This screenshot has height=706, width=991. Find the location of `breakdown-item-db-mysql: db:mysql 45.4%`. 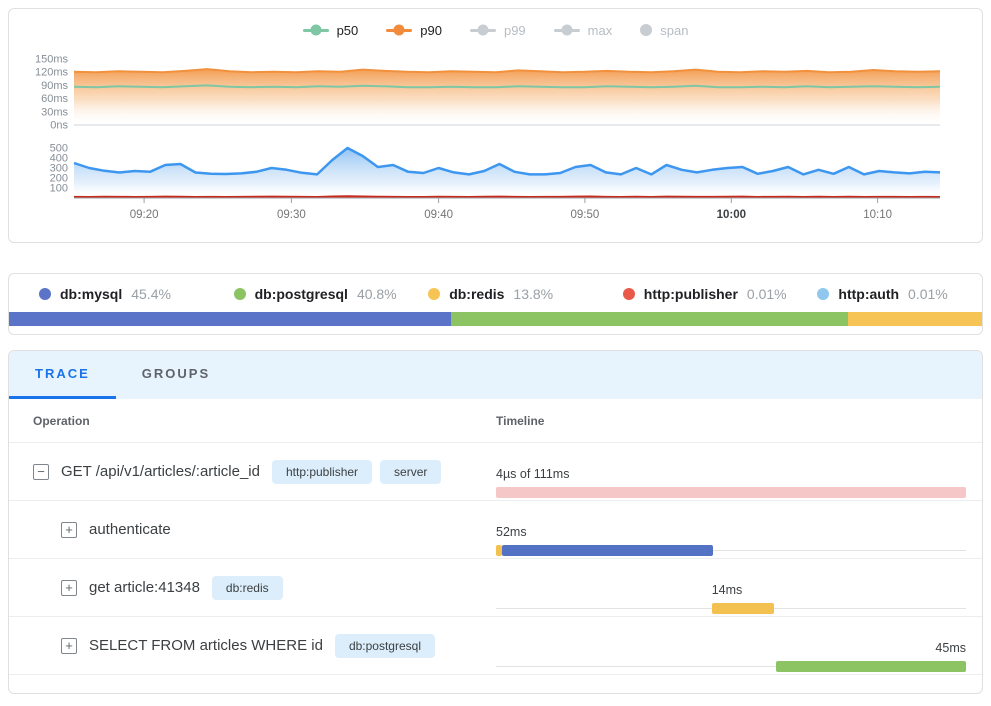

breakdown-item-db-mysql: db:mysql 45.4% is located at coordinates (106, 294).